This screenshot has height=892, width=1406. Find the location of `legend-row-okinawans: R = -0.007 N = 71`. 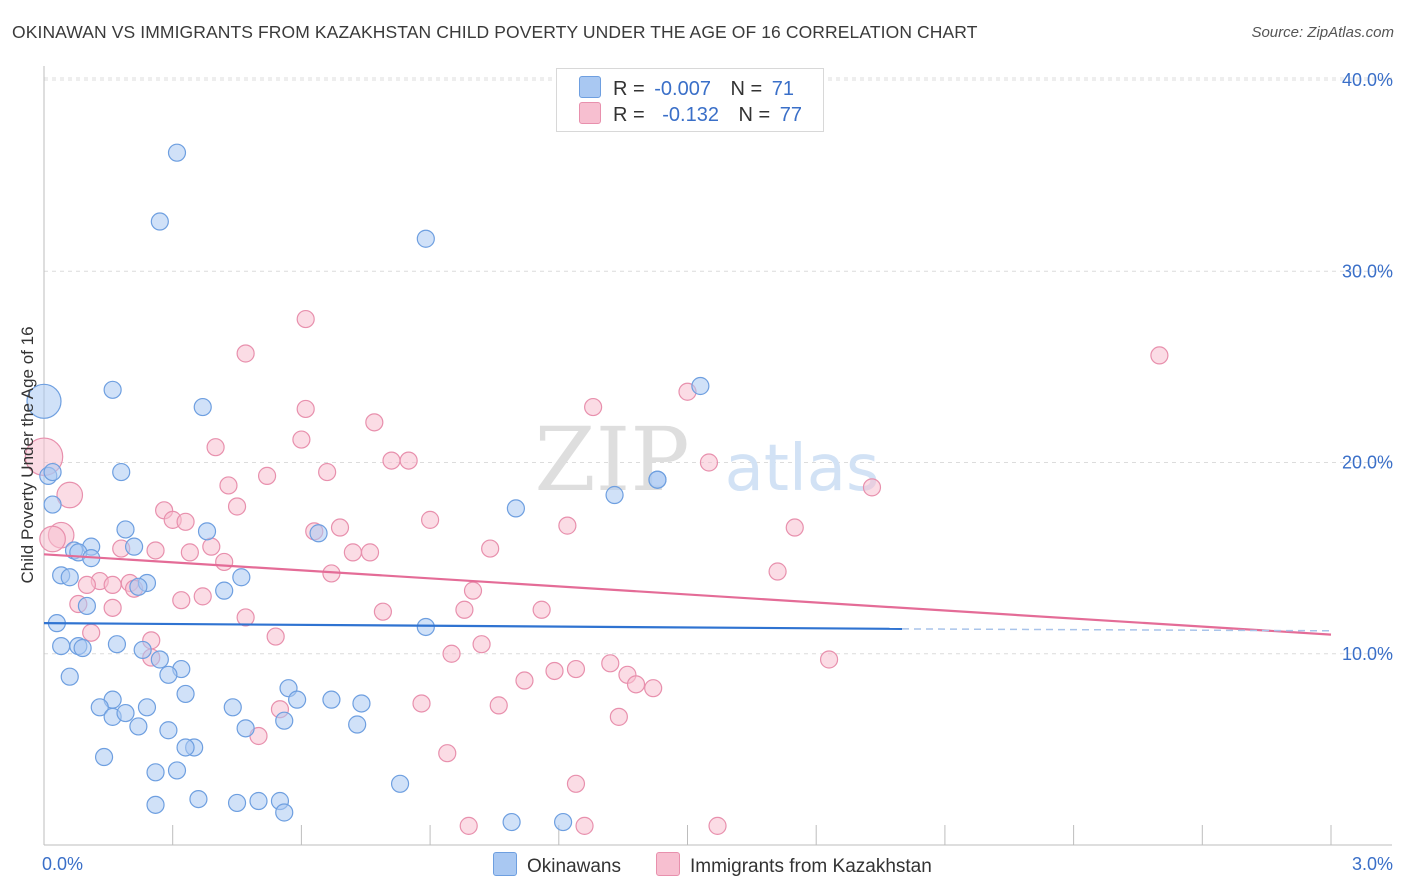

legend-row-okinawans: R = -0.007 N = 71 is located at coordinates (686, 88).